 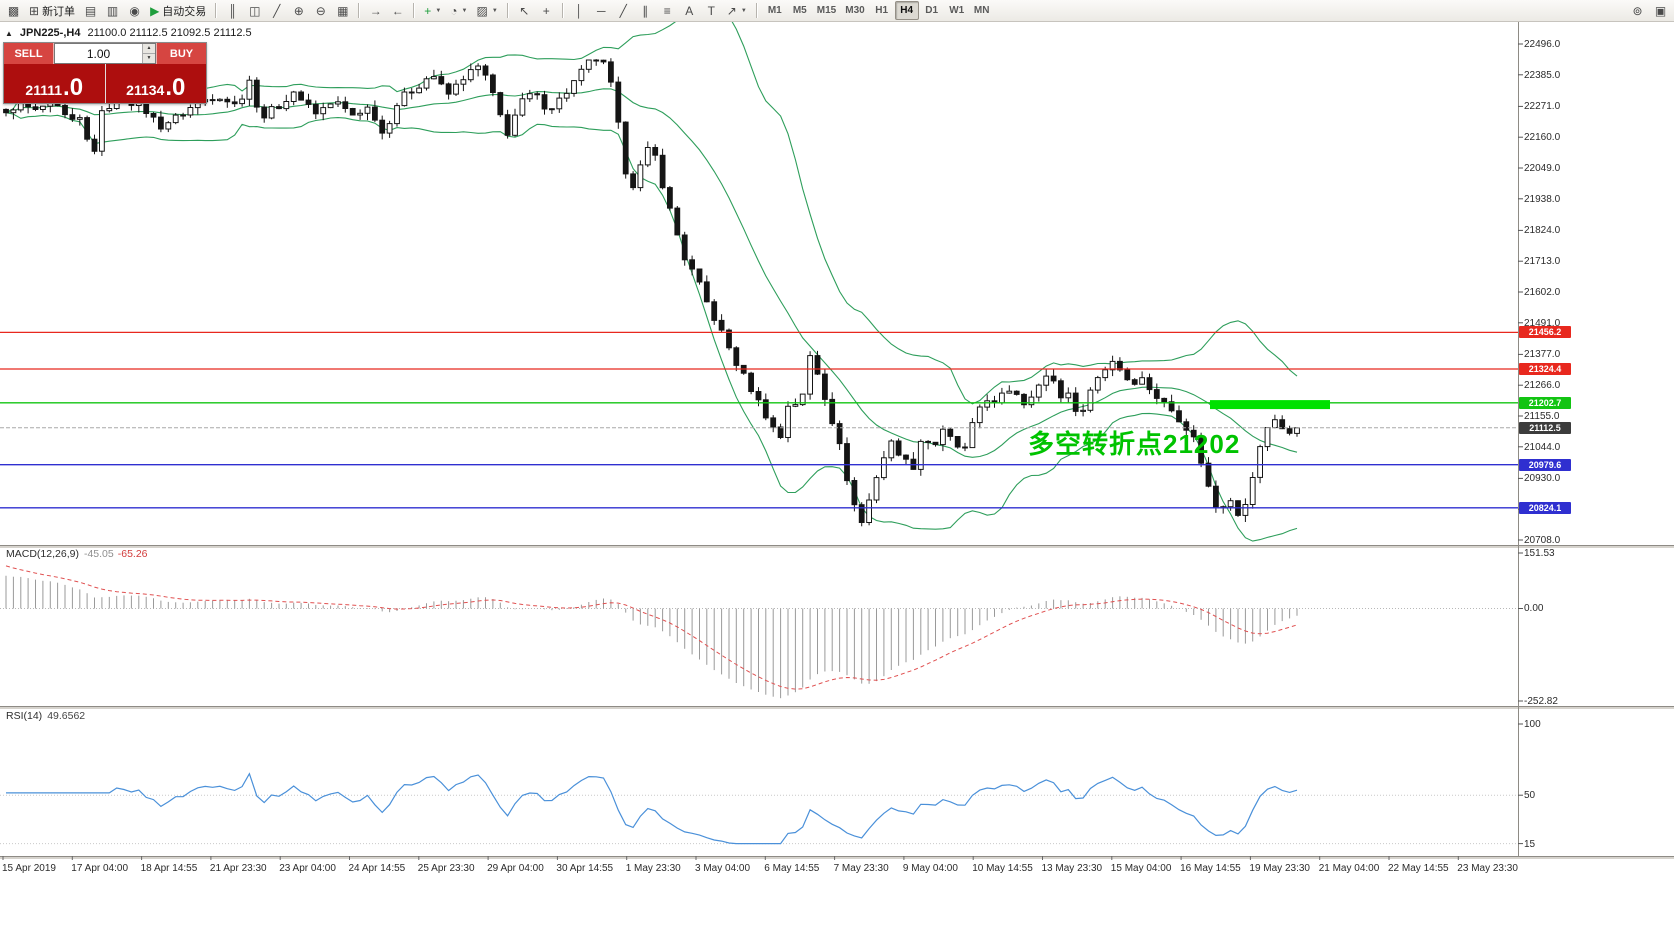 I want to click on tile-windows-icon: ▦, so click(x=343, y=10).